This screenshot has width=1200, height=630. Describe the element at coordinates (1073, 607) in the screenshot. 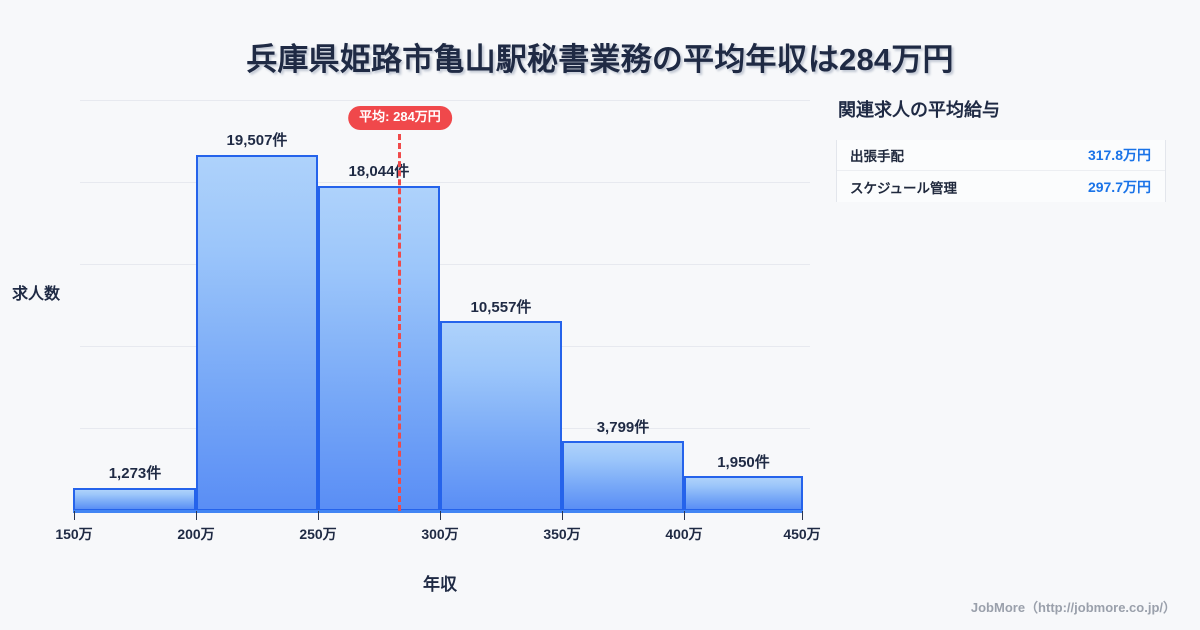

I see `footer-credit: JobMore（http://jobmore.co.jp/）` at that location.